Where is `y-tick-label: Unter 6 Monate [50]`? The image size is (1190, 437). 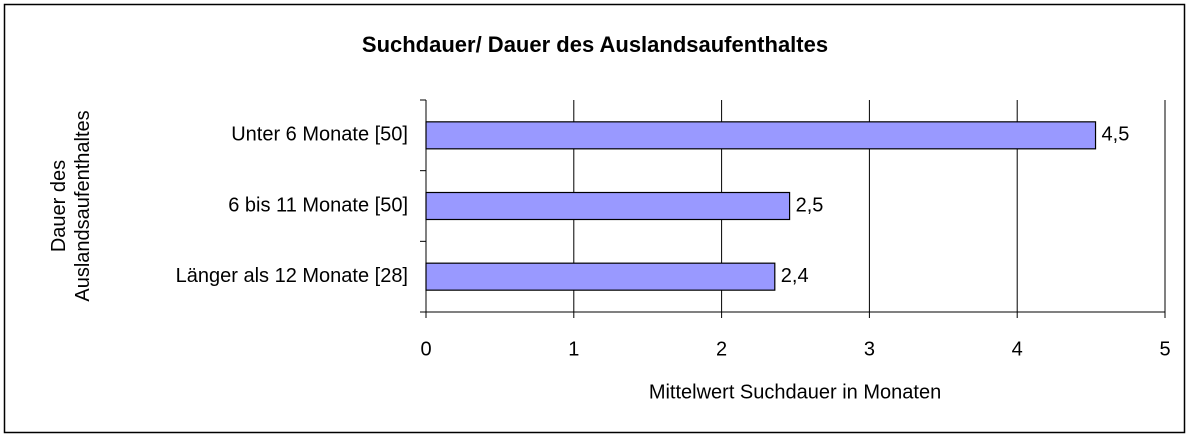 y-tick-label: Unter 6 Monate [50] is located at coordinates (319, 135).